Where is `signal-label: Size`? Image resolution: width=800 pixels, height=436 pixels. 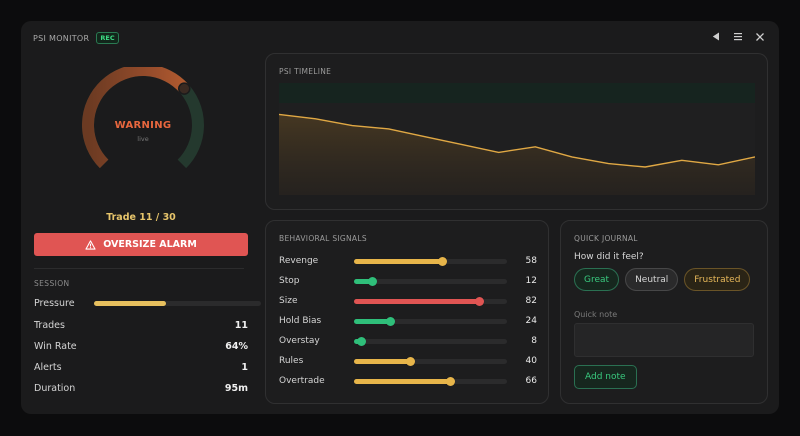
signal-label: Size is located at coordinates (288, 301).